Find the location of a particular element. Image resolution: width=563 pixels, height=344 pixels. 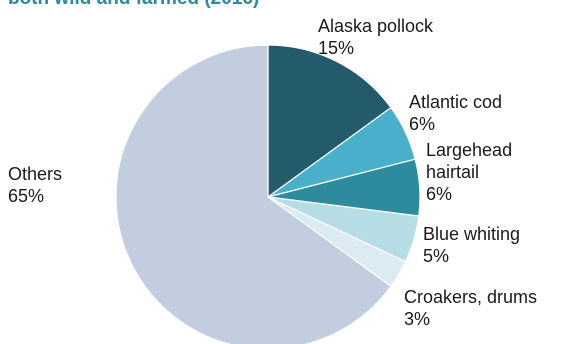

chart-title: both wild and farmed (2016) is located at coordinates (133, 5).